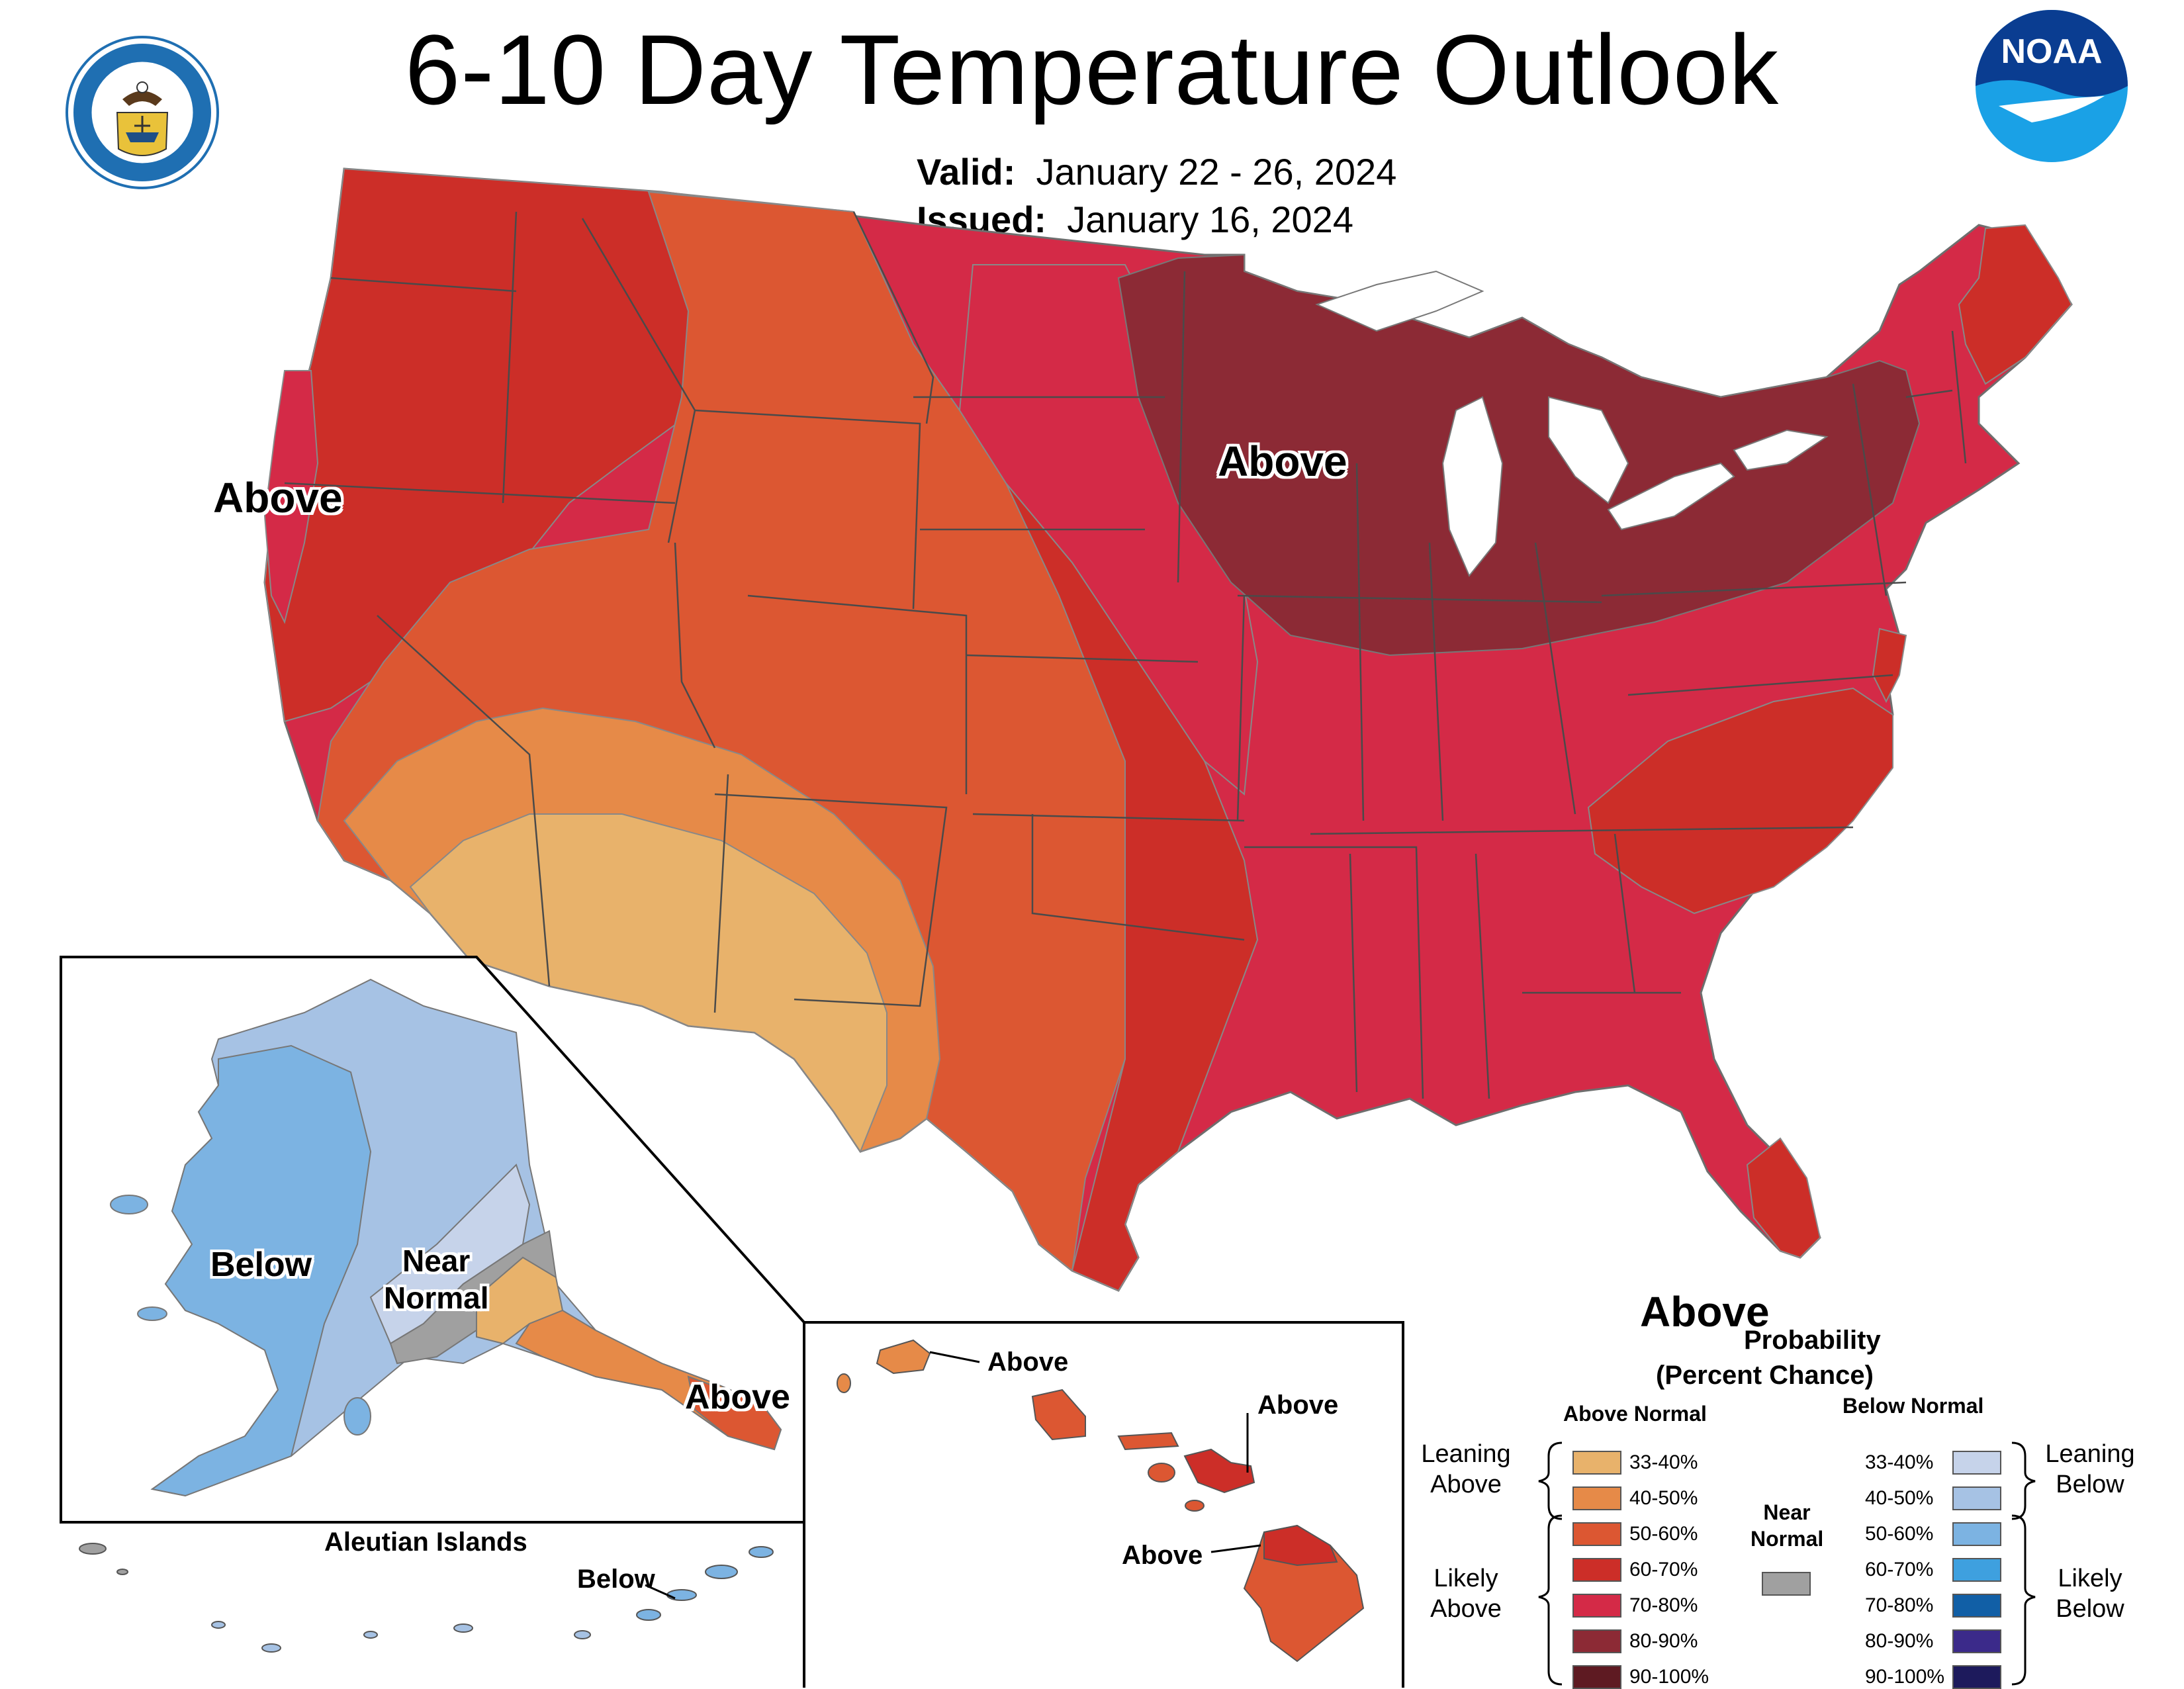  What do you see at coordinates (1148, 1441) in the screenshot?
I see `island-molokai` at bounding box center [1148, 1441].